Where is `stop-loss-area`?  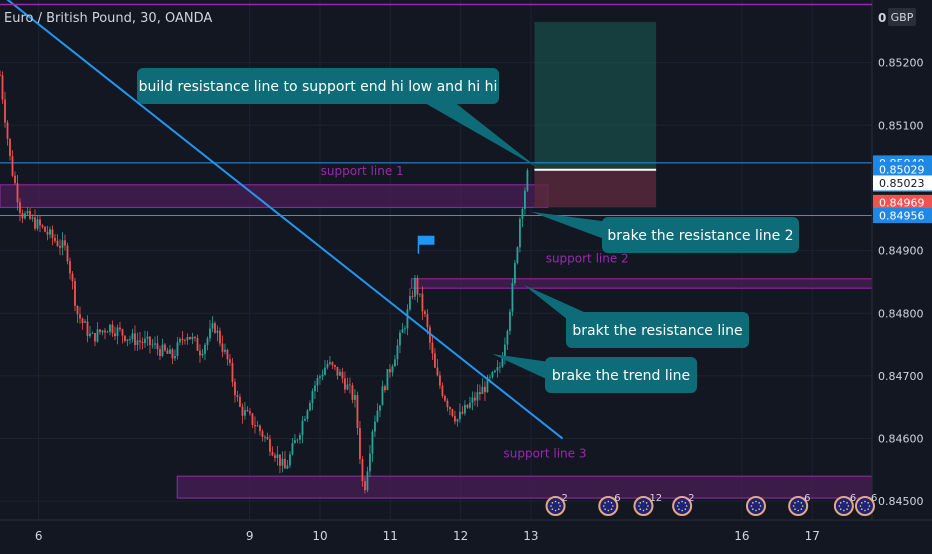 stop-loss-area is located at coordinates (595, 188).